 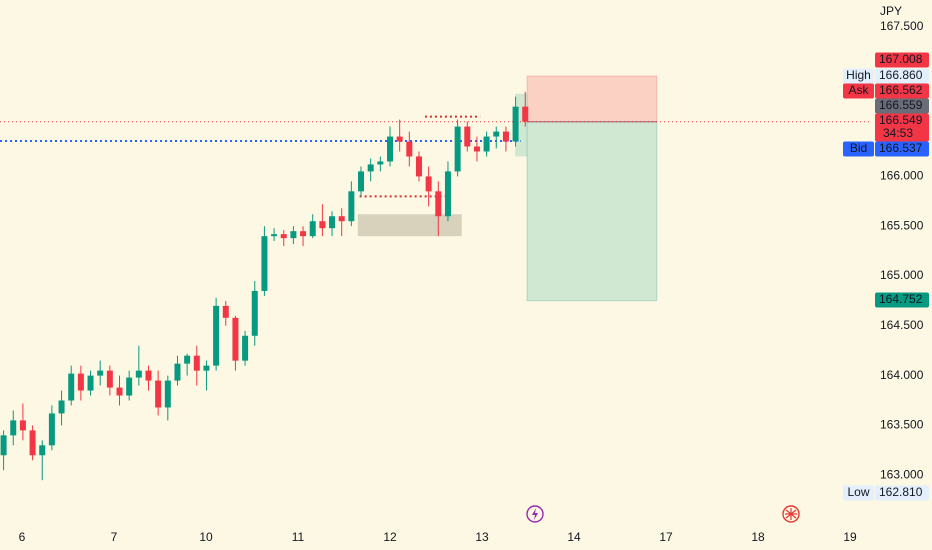 I want to click on price-tag-label: 166.562, so click(x=901, y=90).